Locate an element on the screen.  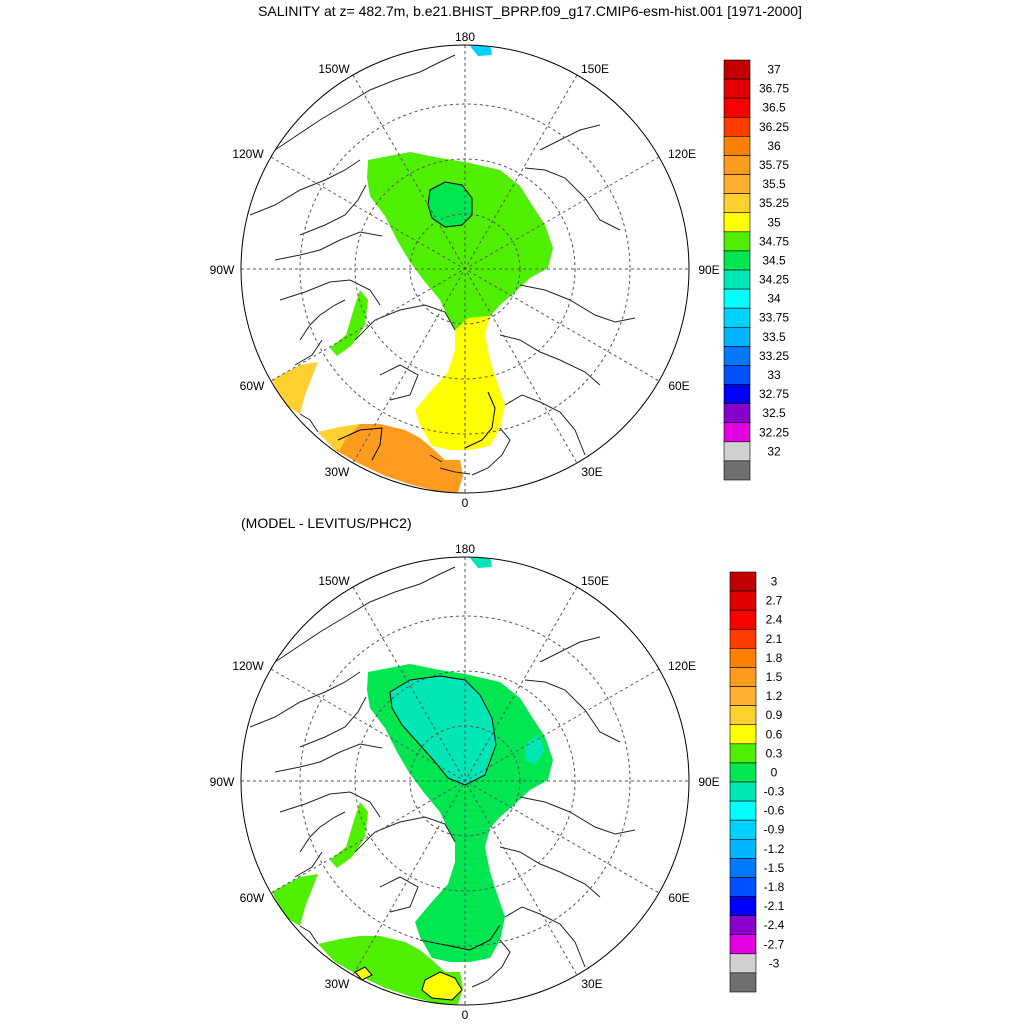
bottom-colorbar-level-label-11: -0.3 is located at coordinates (774, 792).